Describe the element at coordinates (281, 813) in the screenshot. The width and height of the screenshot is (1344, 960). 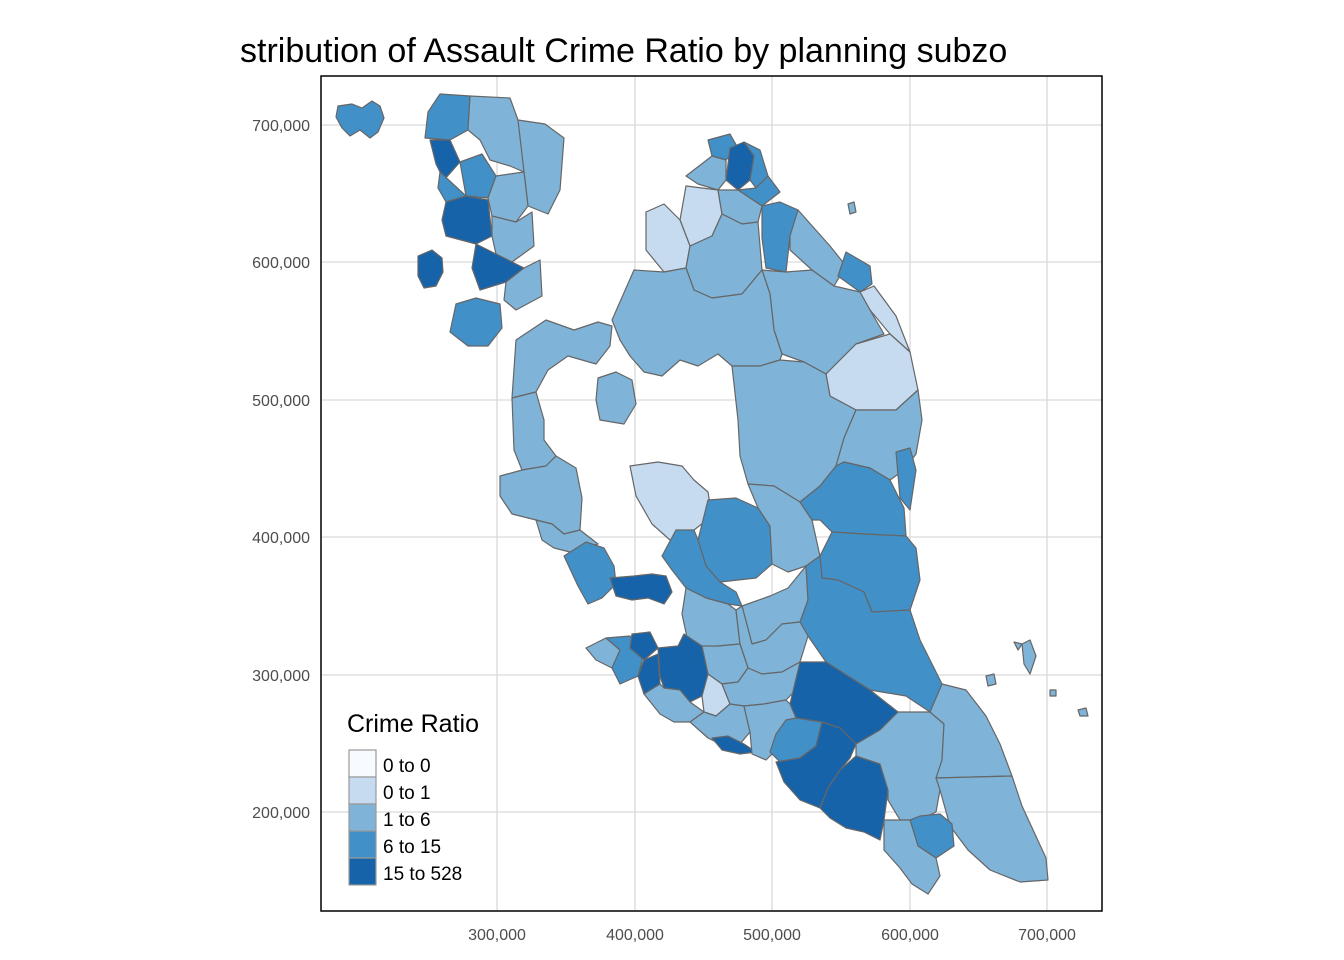
I see `y-tick-label: 200,000` at that location.